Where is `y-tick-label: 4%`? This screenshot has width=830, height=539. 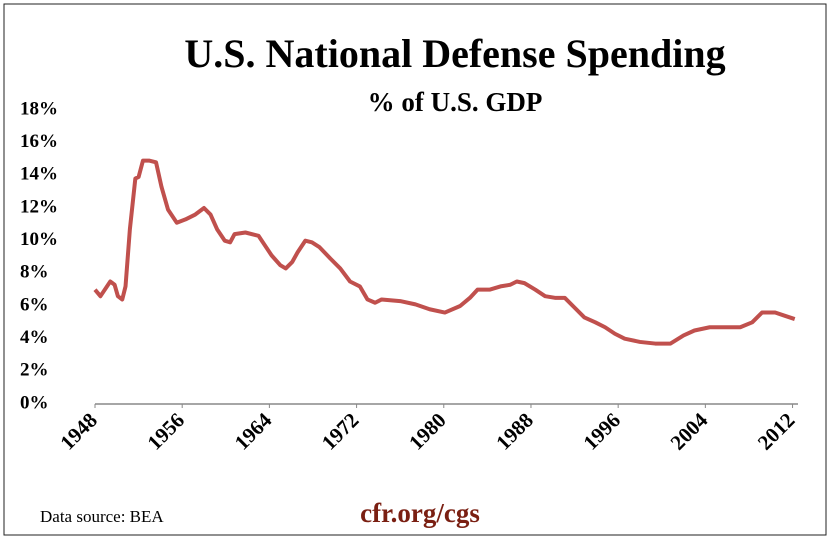
y-tick-label: 4% is located at coordinates (34, 337).